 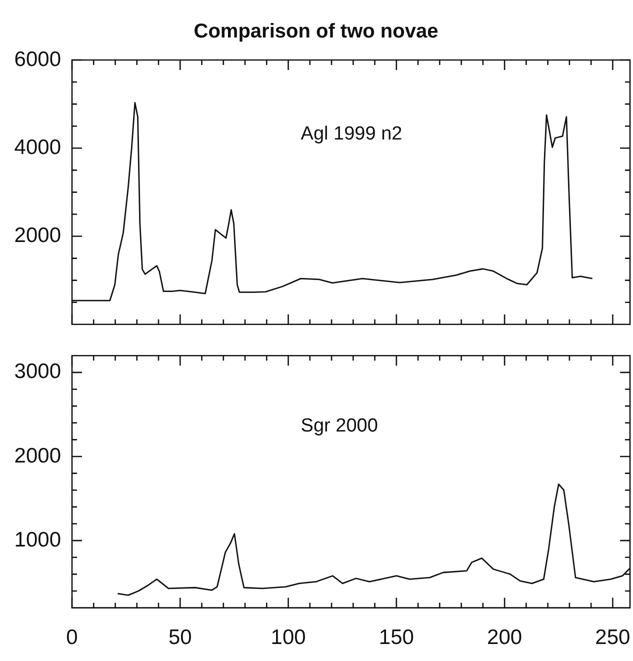 What do you see at coordinates (612, 638) in the screenshot?
I see `x-tick-label: 250` at bounding box center [612, 638].